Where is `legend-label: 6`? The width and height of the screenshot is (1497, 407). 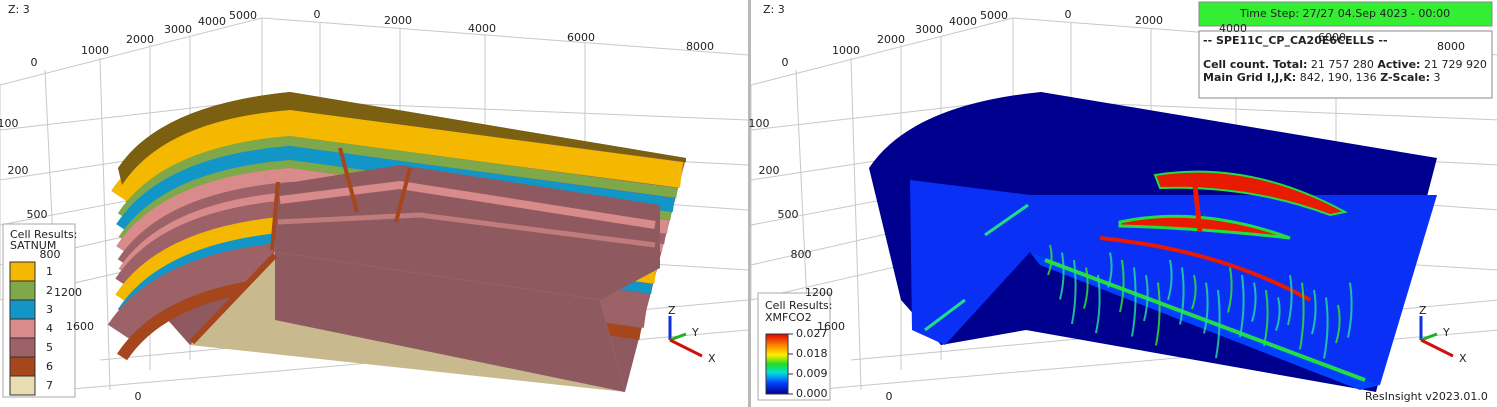
legend-label: 6 is located at coordinates (49, 366).